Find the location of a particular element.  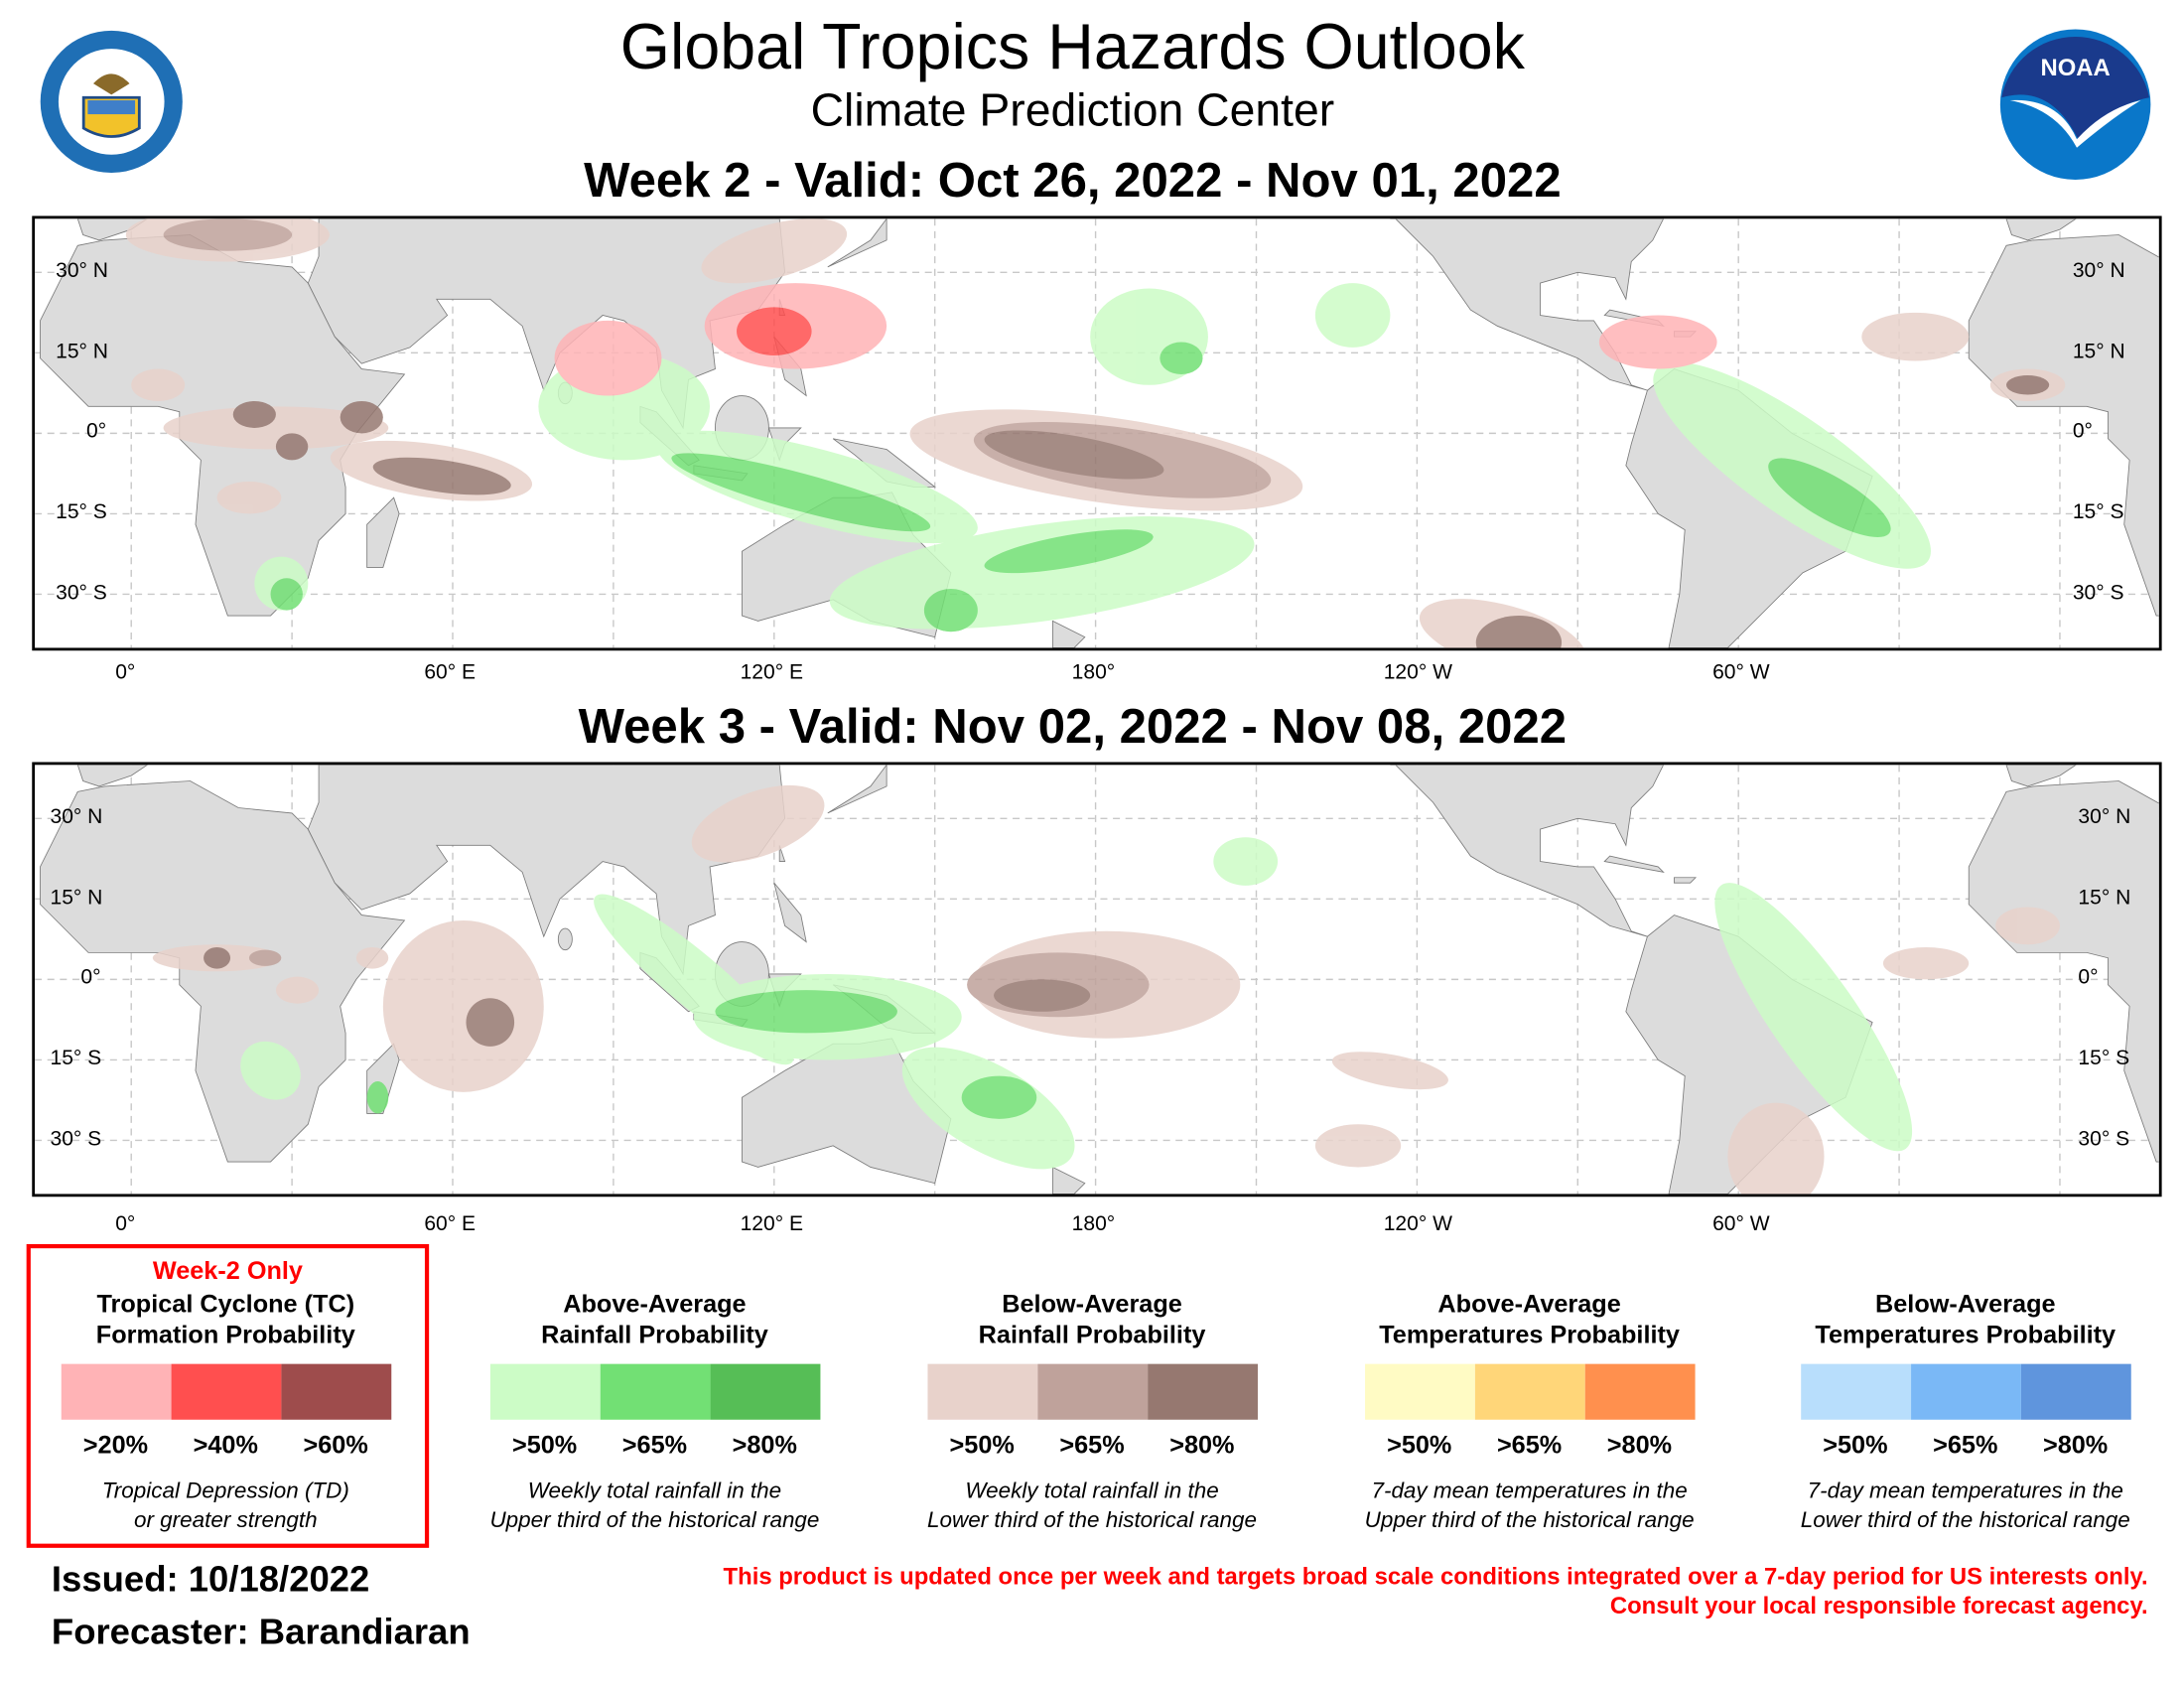

forecaster-name: Forecaster: Barandiaran is located at coordinates (261, 1631).